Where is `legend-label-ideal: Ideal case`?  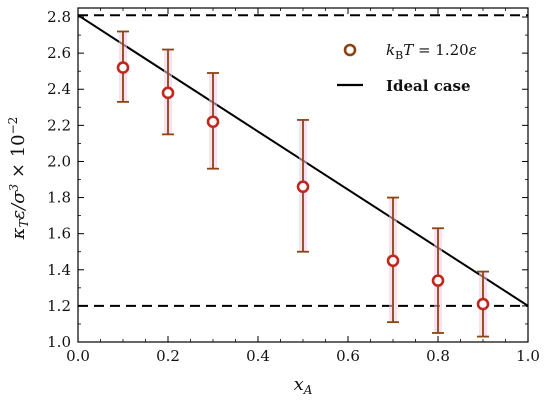 legend-label-ideal: Ideal case is located at coordinates (428, 86).